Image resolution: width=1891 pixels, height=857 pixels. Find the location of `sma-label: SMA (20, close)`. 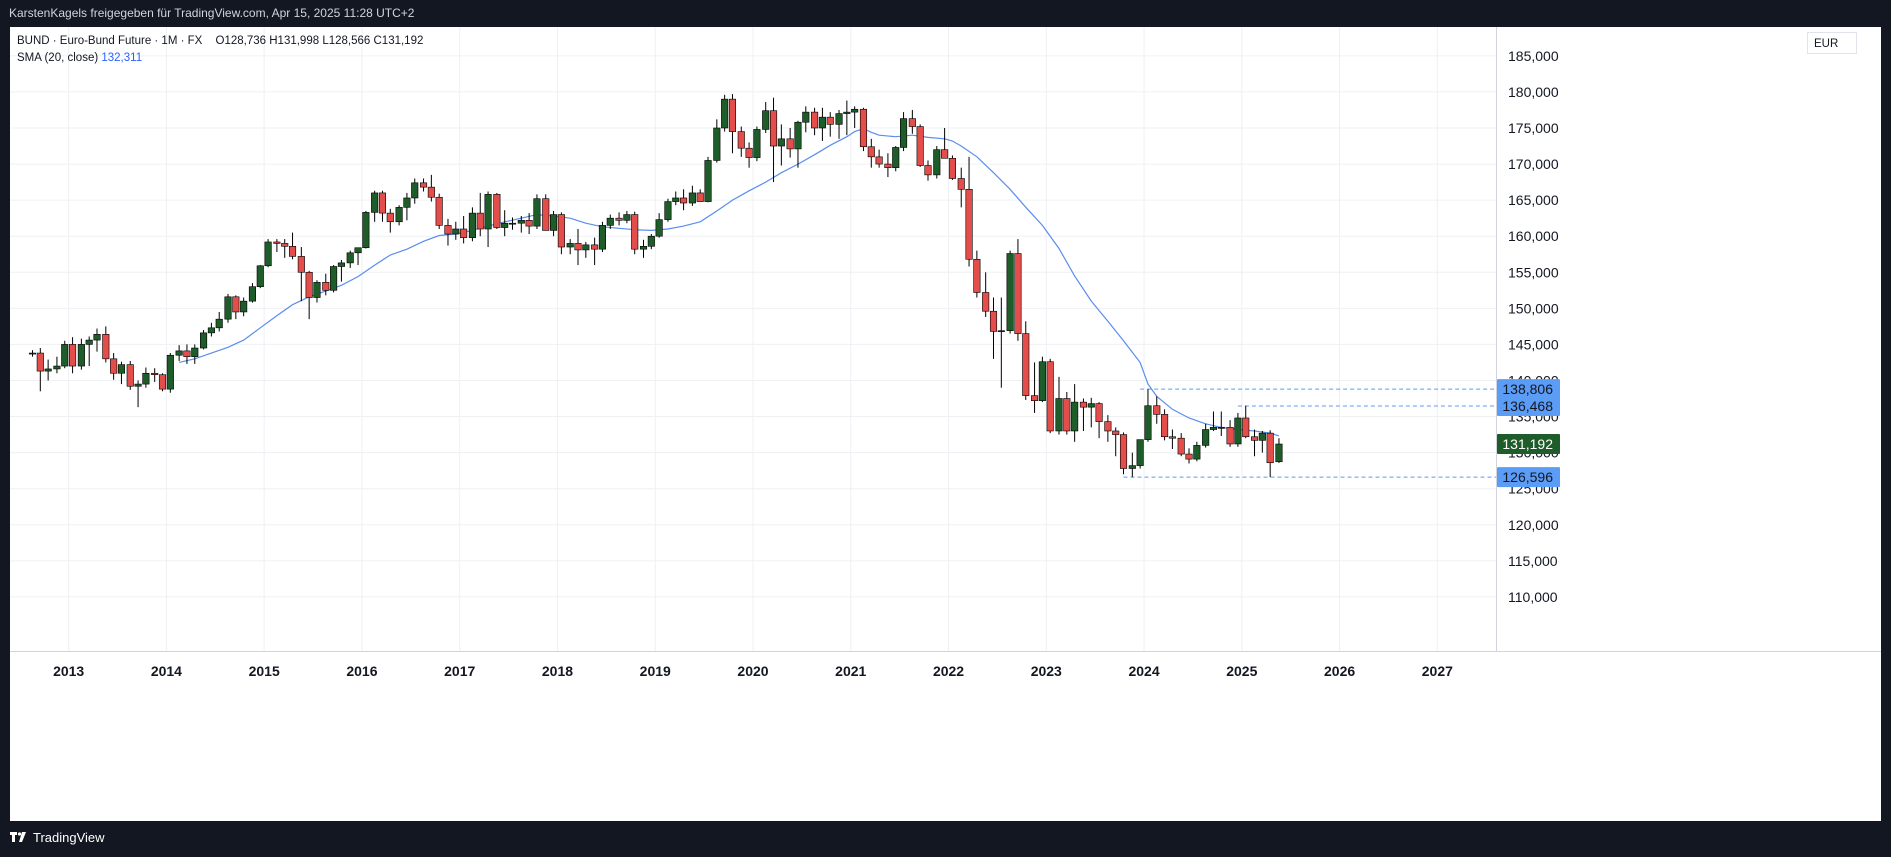

sma-label: SMA (20, close) is located at coordinates (58, 58).